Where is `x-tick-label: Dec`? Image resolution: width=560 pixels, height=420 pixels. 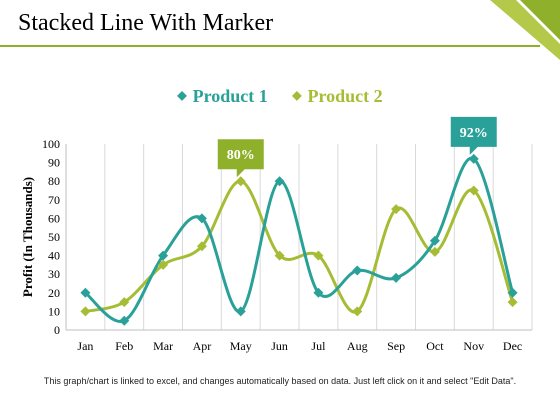 x-tick-label: Dec is located at coordinates (512, 346).